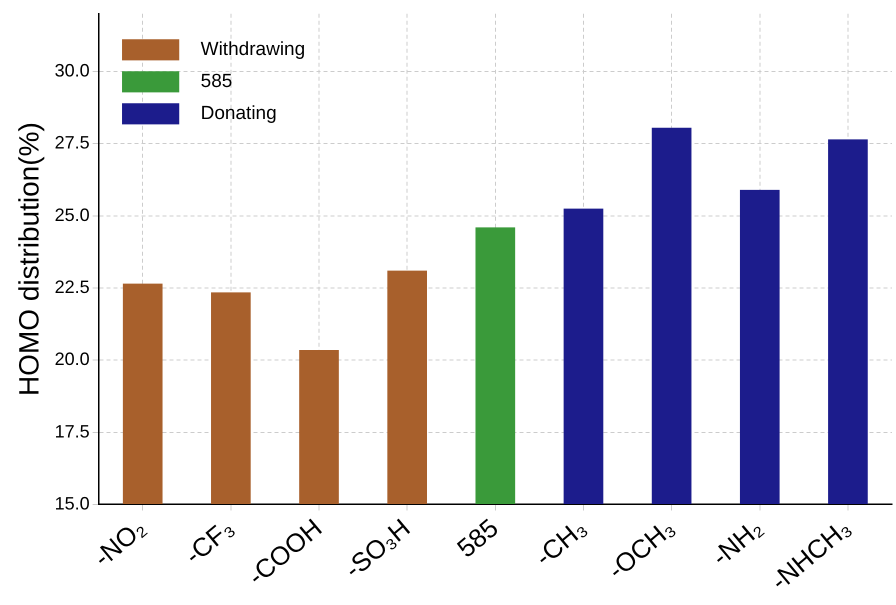 Image resolution: width=896 pixels, height=605 pixels. What do you see at coordinates (560, 542) in the screenshot?
I see `x-tick-label: -CH₃` at bounding box center [560, 542].